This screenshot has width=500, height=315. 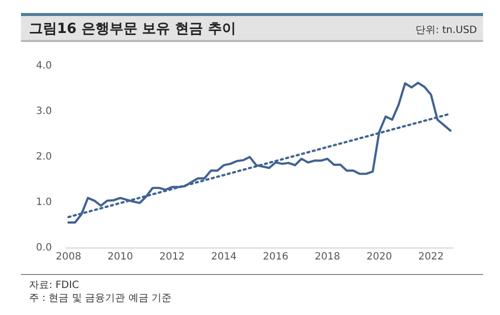 I want to click on y-tick-label: 4.0, so click(x=44, y=66).